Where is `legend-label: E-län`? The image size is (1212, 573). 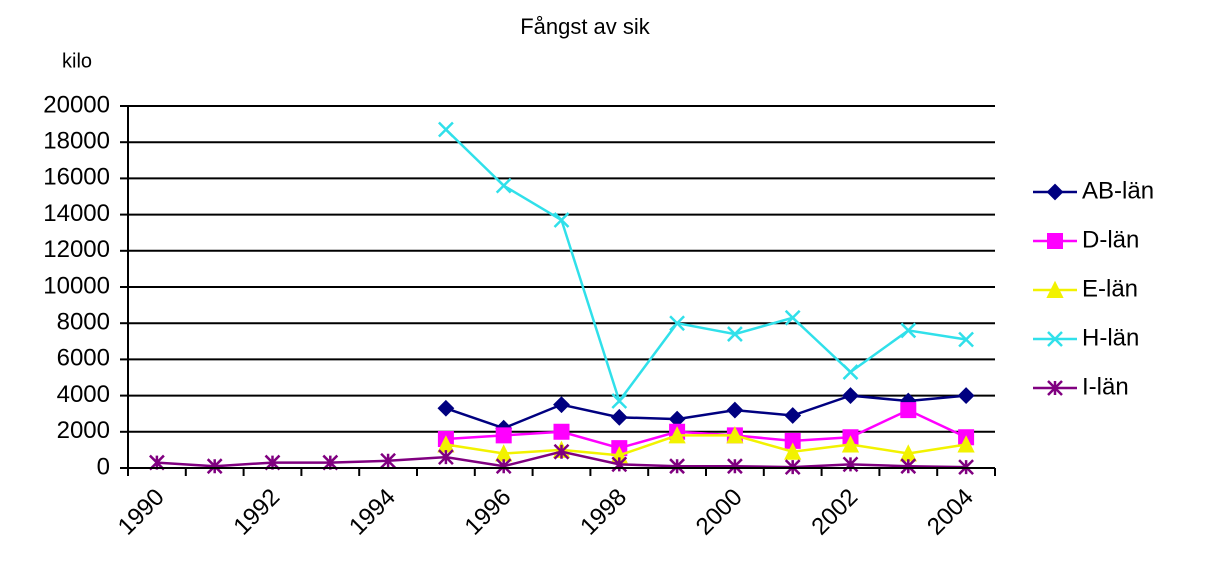 legend-label: E-län is located at coordinates (1110, 288).